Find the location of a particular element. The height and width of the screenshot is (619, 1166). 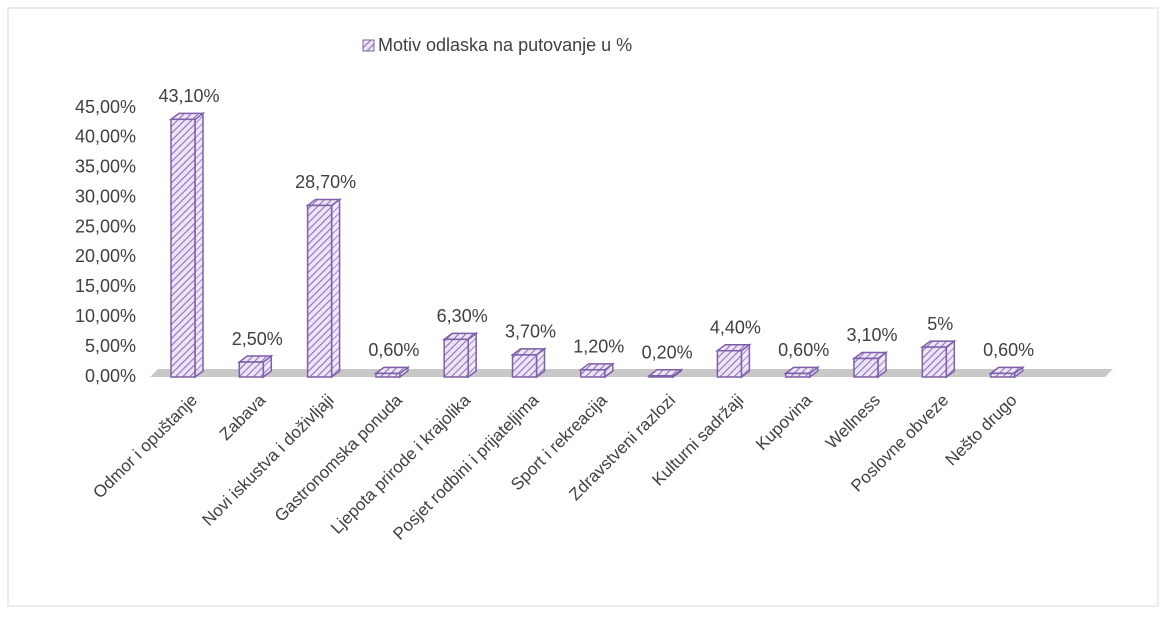

value-label: 6,30% is located at coordinates (462, 316).